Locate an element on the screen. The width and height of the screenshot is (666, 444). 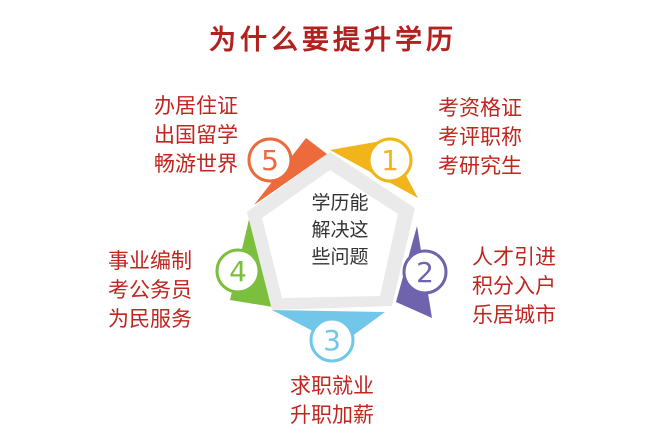
item-2-line-1: 人才引进 is located at coordinates (514, 257).